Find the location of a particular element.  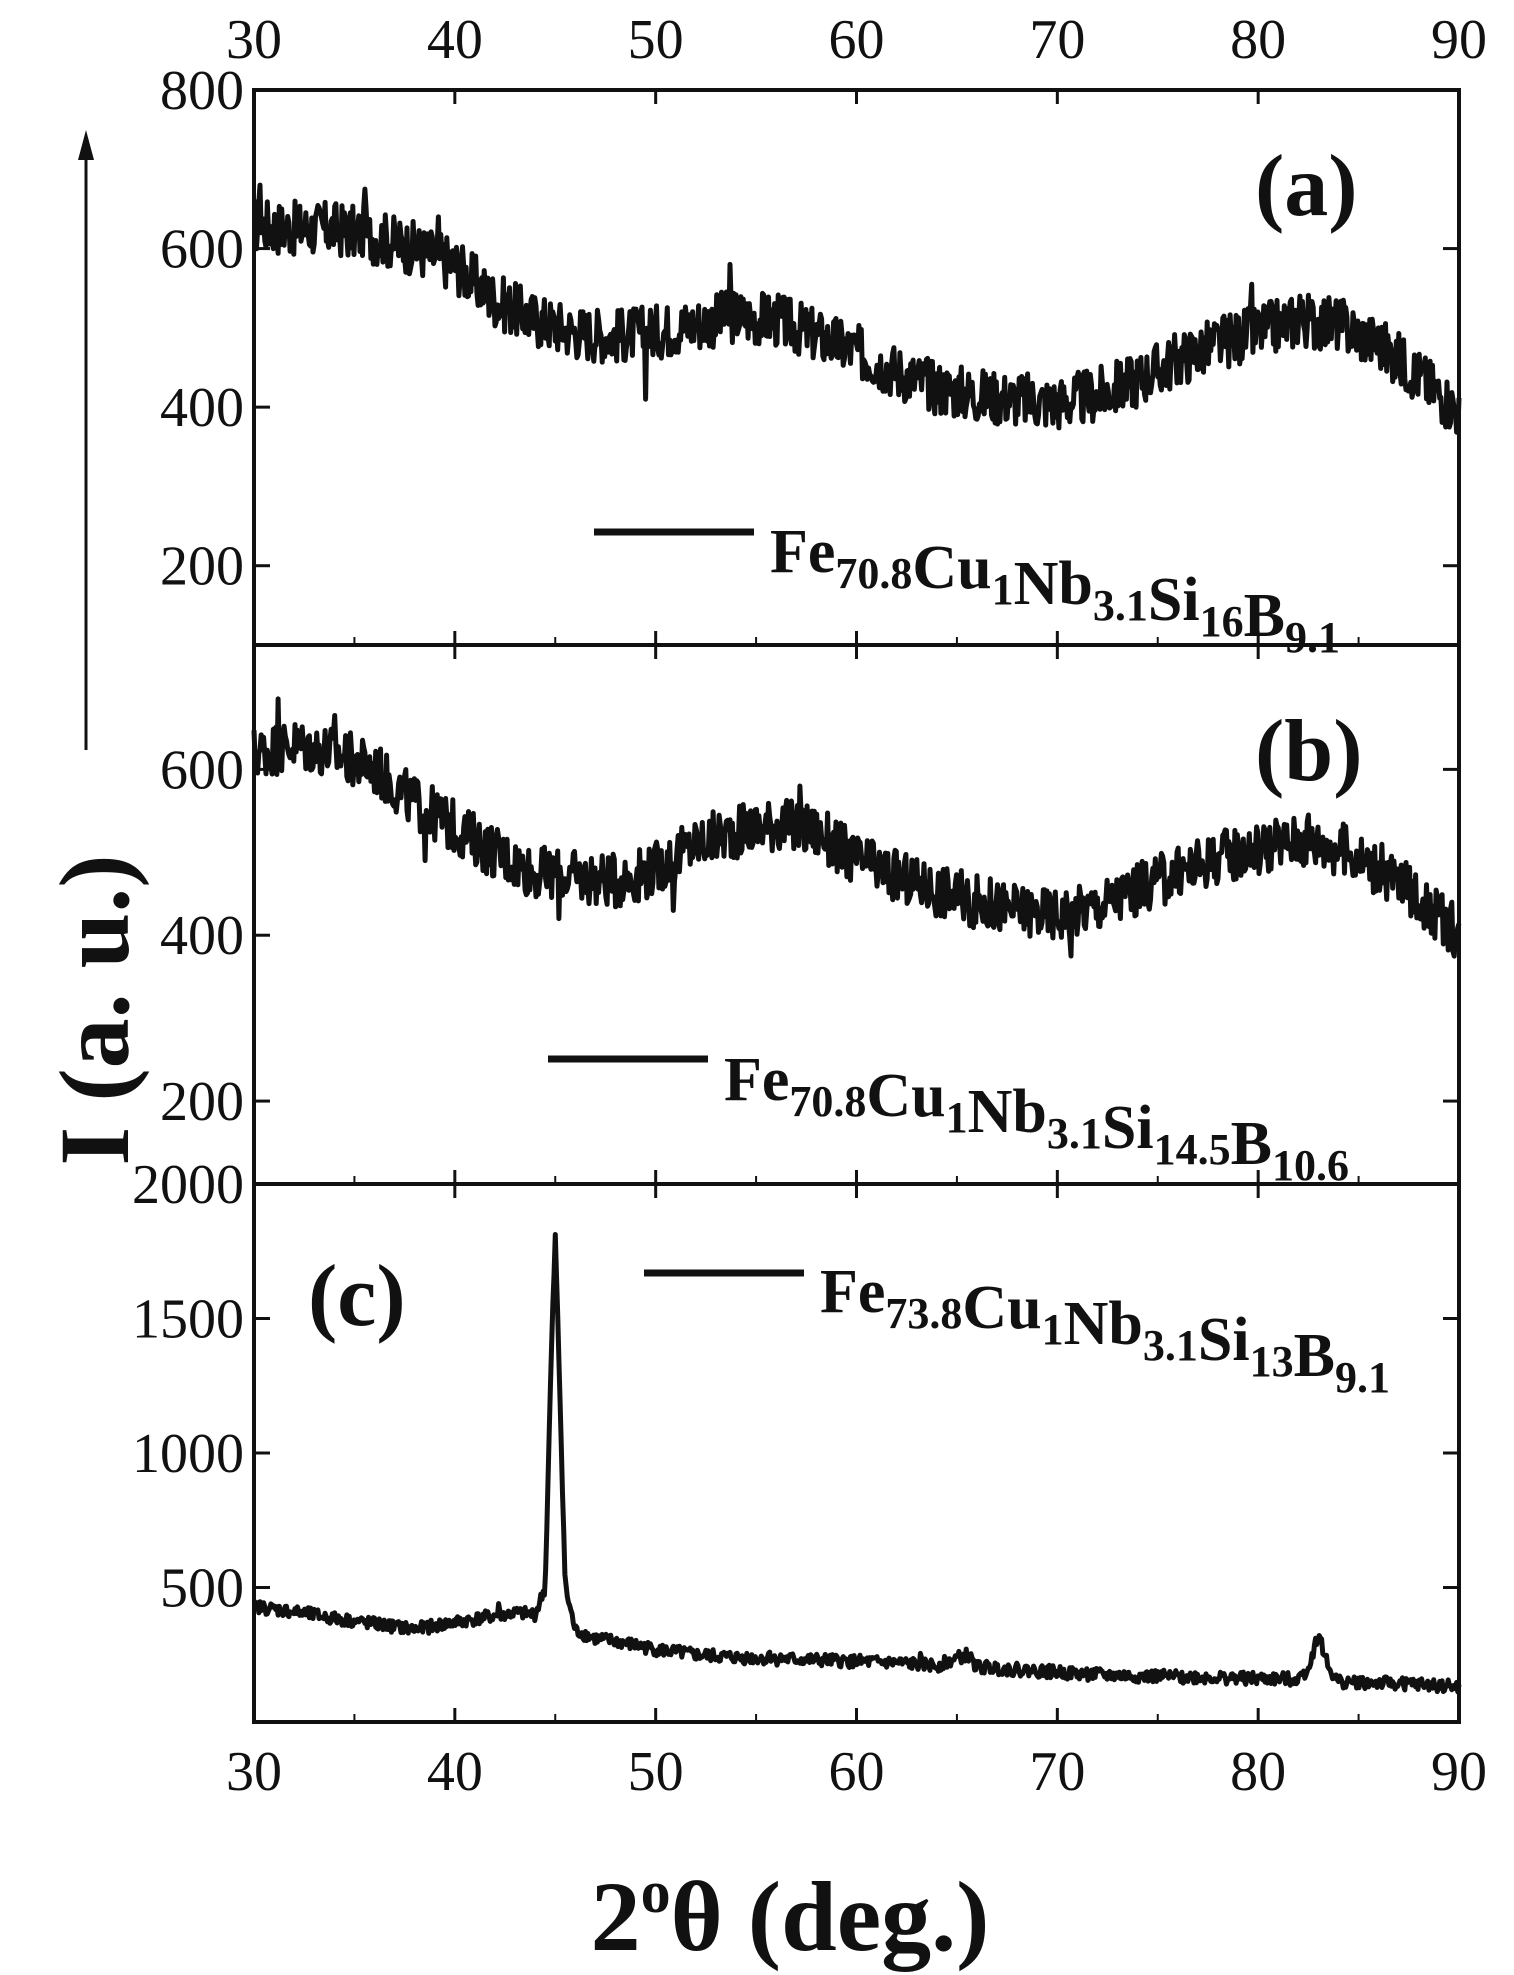

legend-subscript: 10.6 is located at coordinates (1310, 1165).